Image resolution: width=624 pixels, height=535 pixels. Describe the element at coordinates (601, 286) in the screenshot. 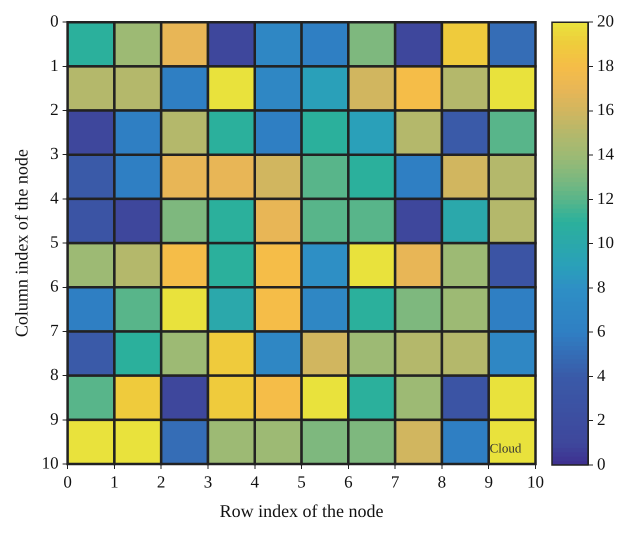

I see `color-bar-label: 8` at that location.